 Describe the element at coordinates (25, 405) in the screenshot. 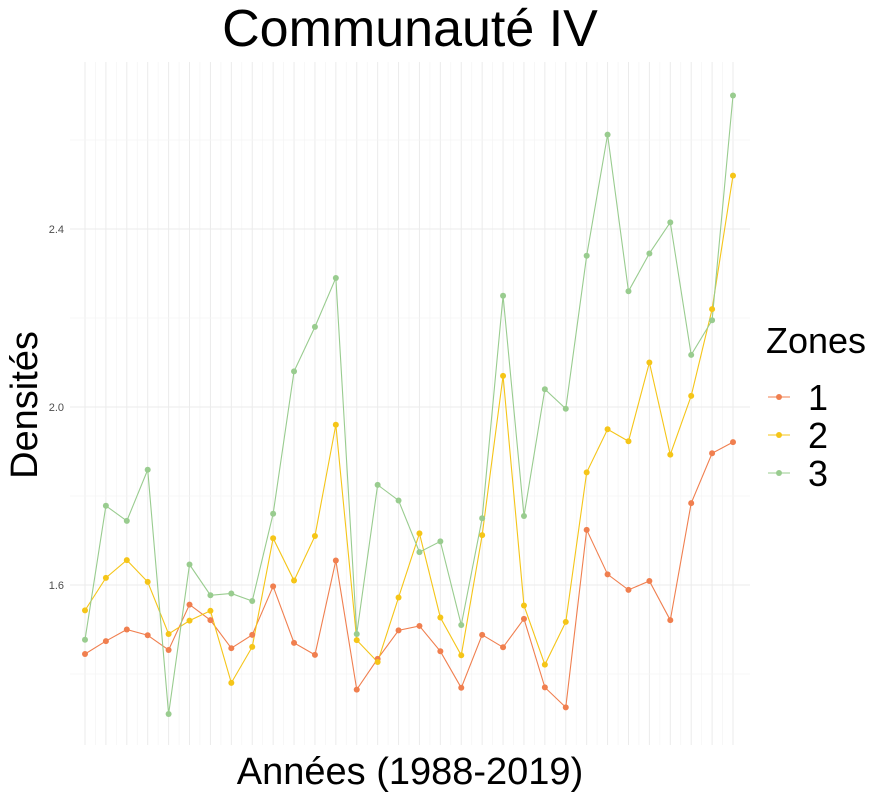

I see `y-axis-title: Densités` at that location.